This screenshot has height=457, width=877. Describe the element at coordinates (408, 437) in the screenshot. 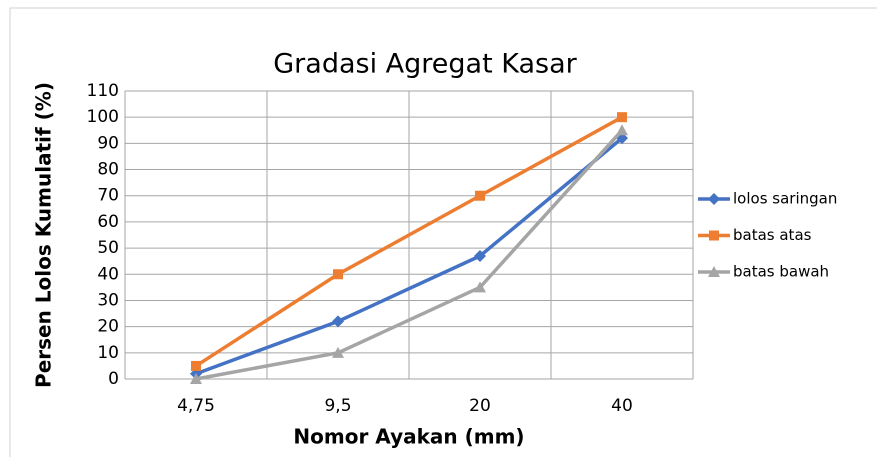

I see `x-axis-title: Nomor Ayakan (mm)` at that location.